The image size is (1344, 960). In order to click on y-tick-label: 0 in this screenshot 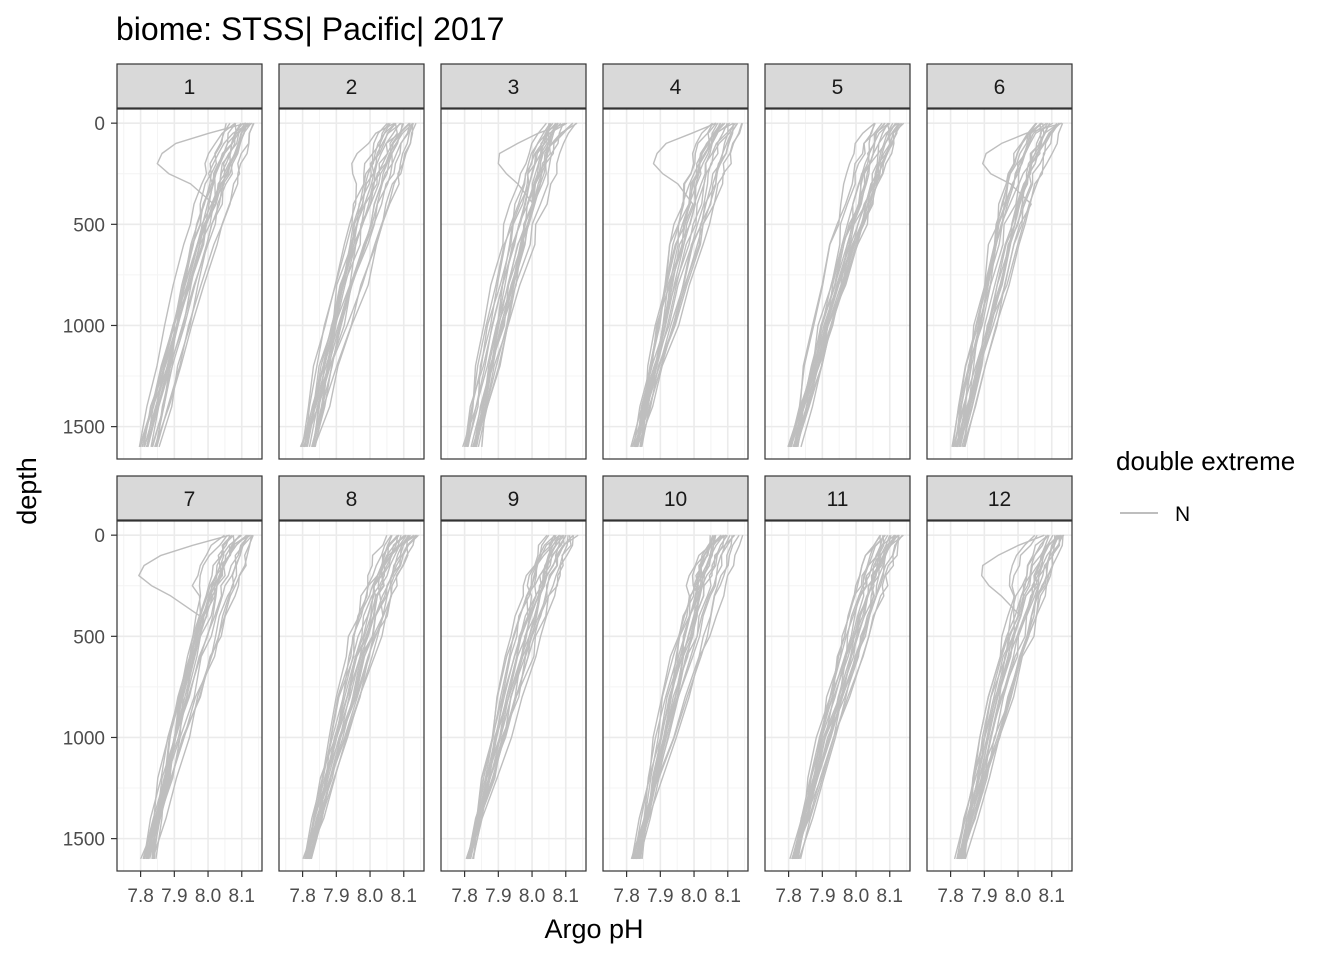, I will do `click(99, 536)`.